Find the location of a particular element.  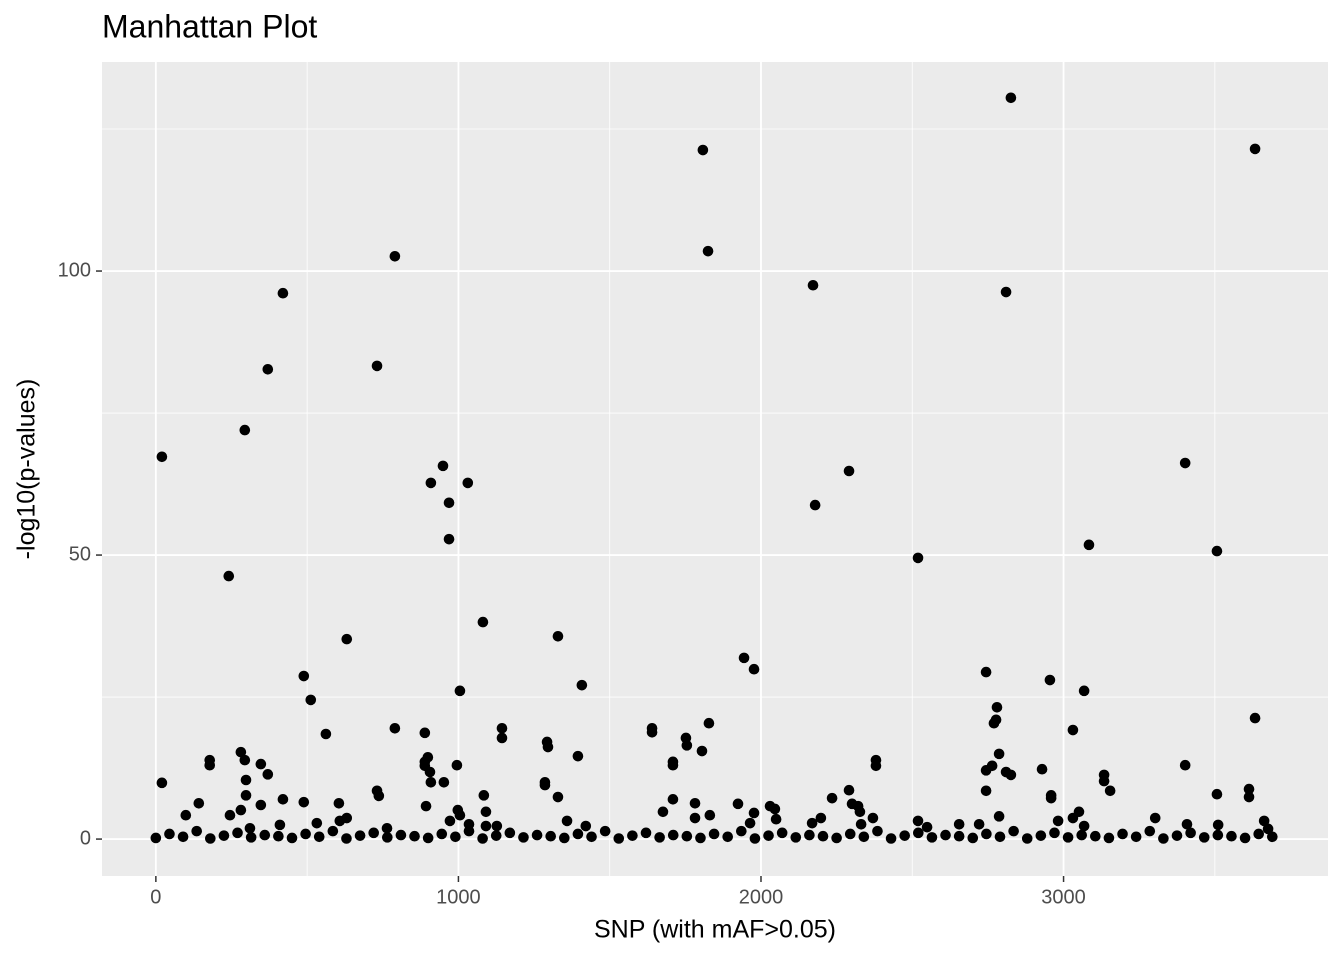

chart-title: Manhattan Plot is located at coordinates (209, 26).